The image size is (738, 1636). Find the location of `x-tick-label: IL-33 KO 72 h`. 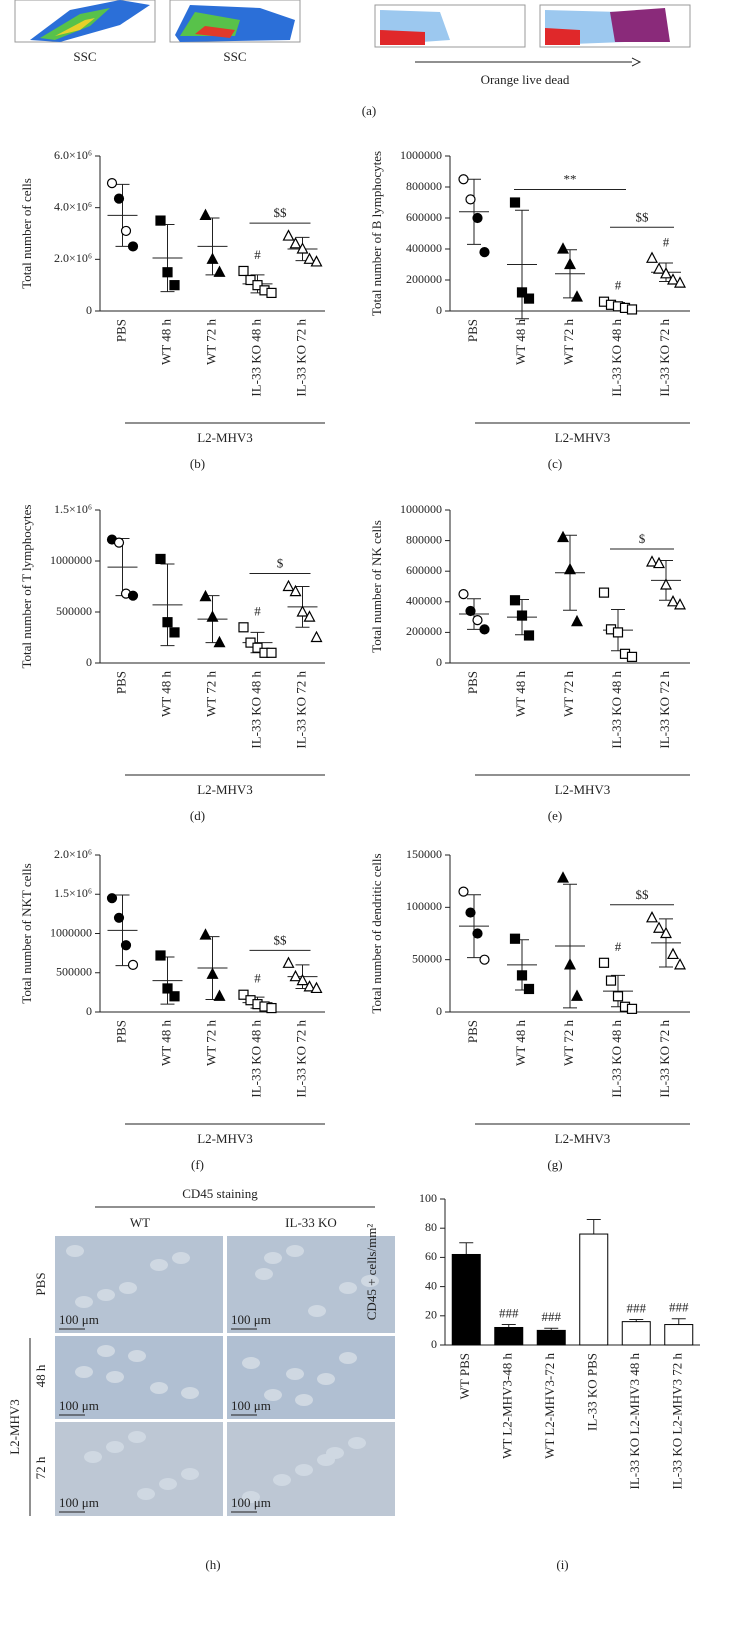

x-tick-label: IL-33 KO 72 h is located at coordinates (664, 1059).